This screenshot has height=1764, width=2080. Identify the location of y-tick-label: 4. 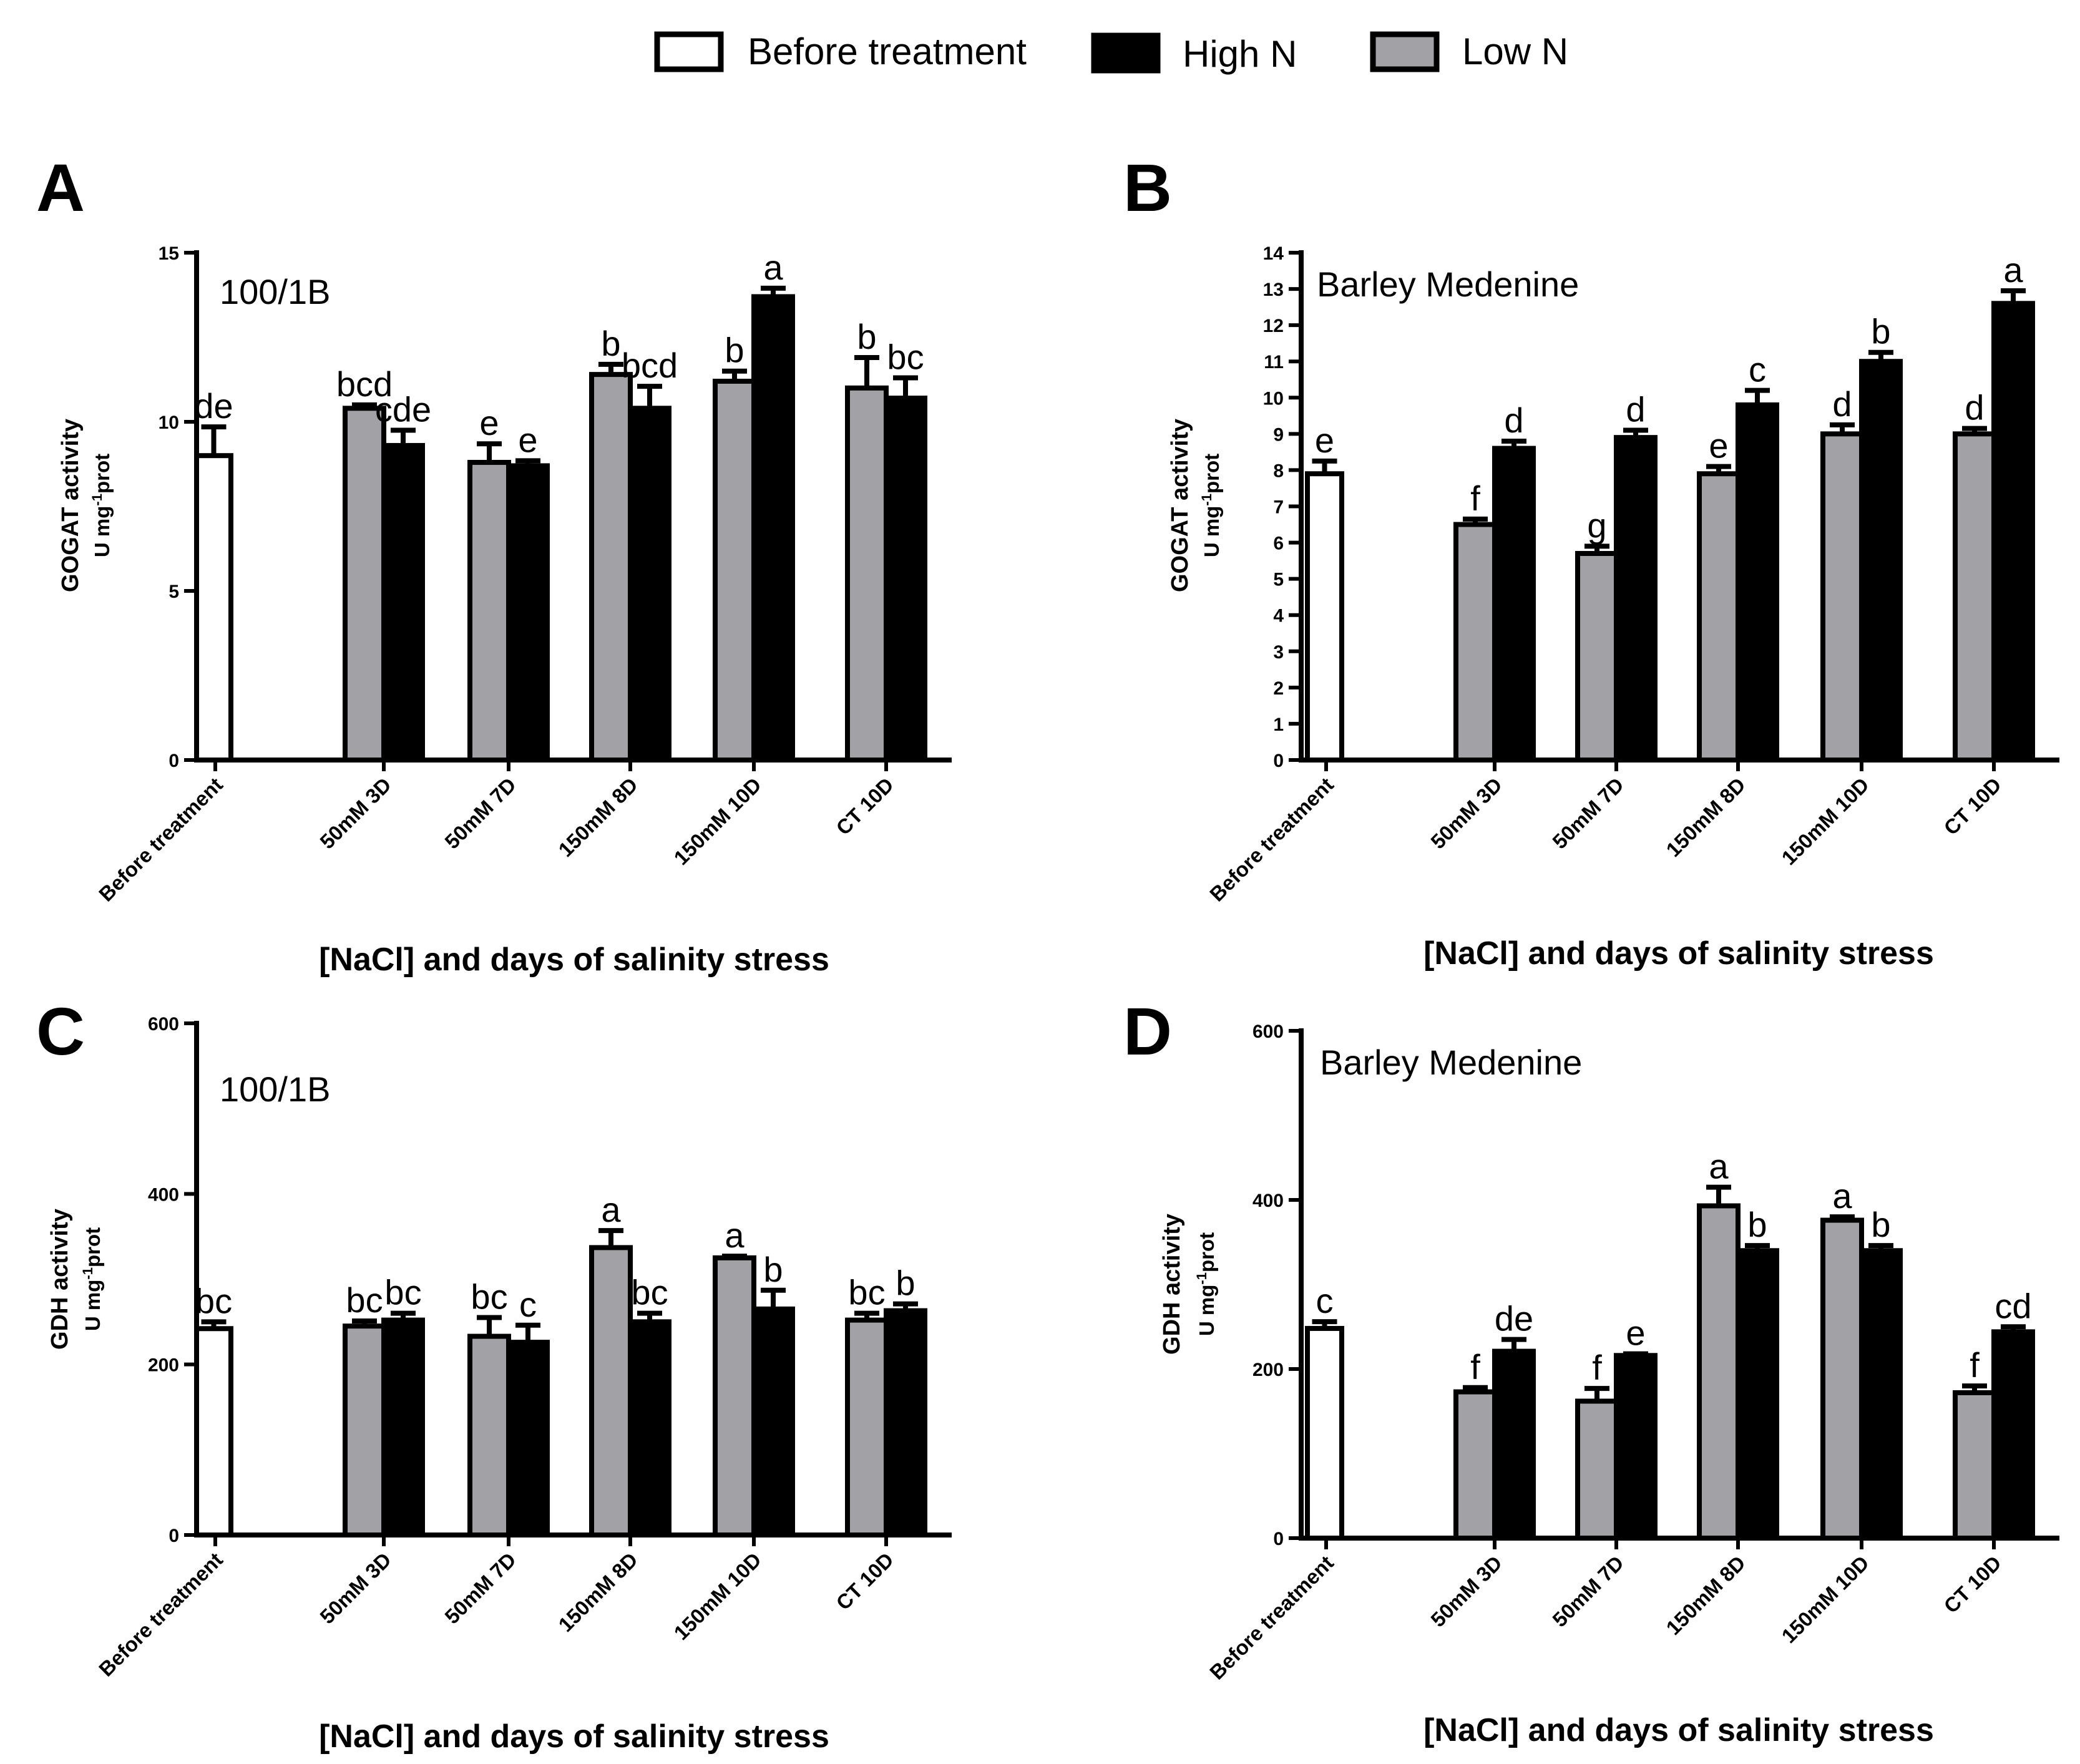
(1278, 616).